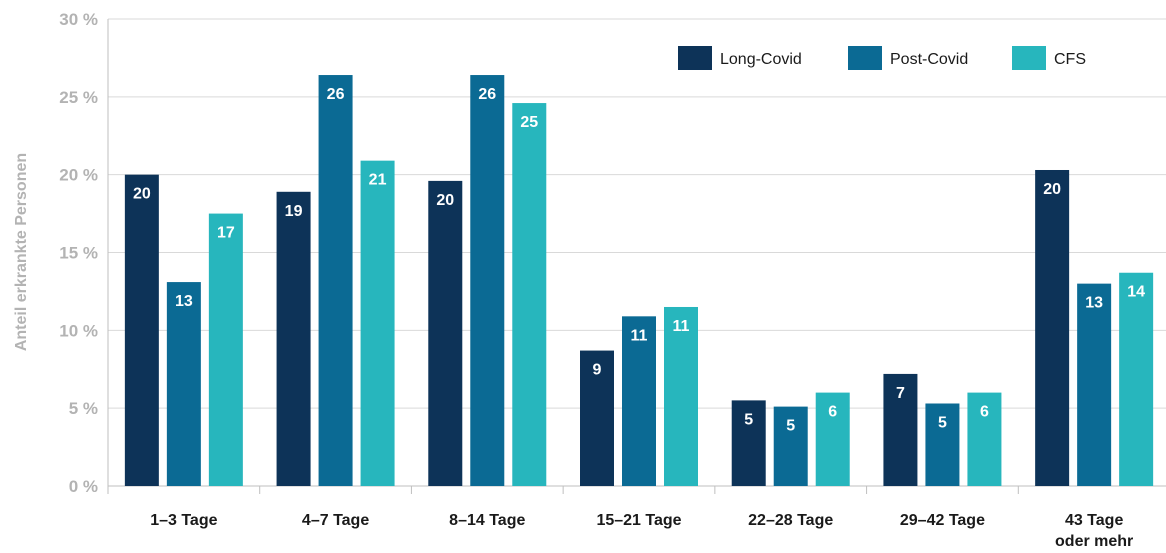 The width and height of the screenshot is (1166, 553). What do you see at coordinates (78, 253) in the screenshot?
I see `y-tick-label: 15 %` at bounding box center [78, 253].